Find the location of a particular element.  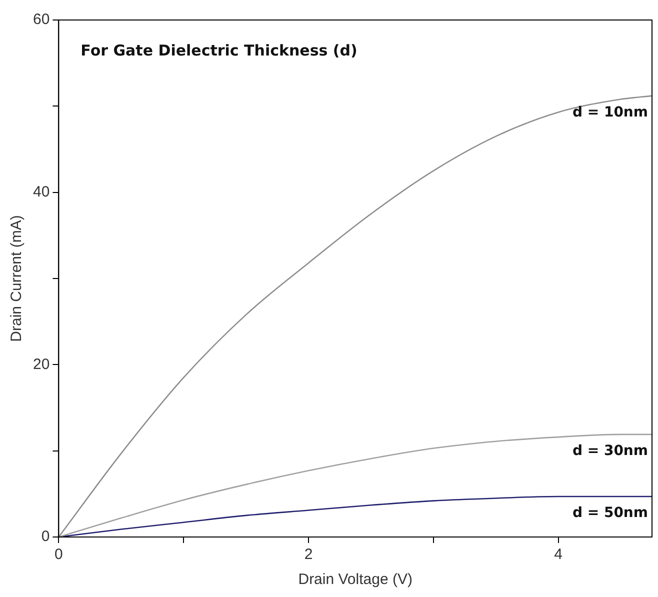

y-tick-label: 20 is located at coordinates (41, 364).